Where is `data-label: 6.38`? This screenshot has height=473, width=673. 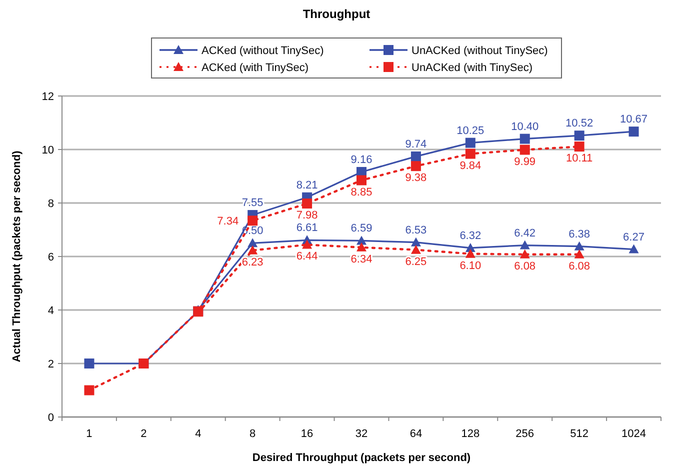 data-label: 6.38 is located at coordinates (579, 234).